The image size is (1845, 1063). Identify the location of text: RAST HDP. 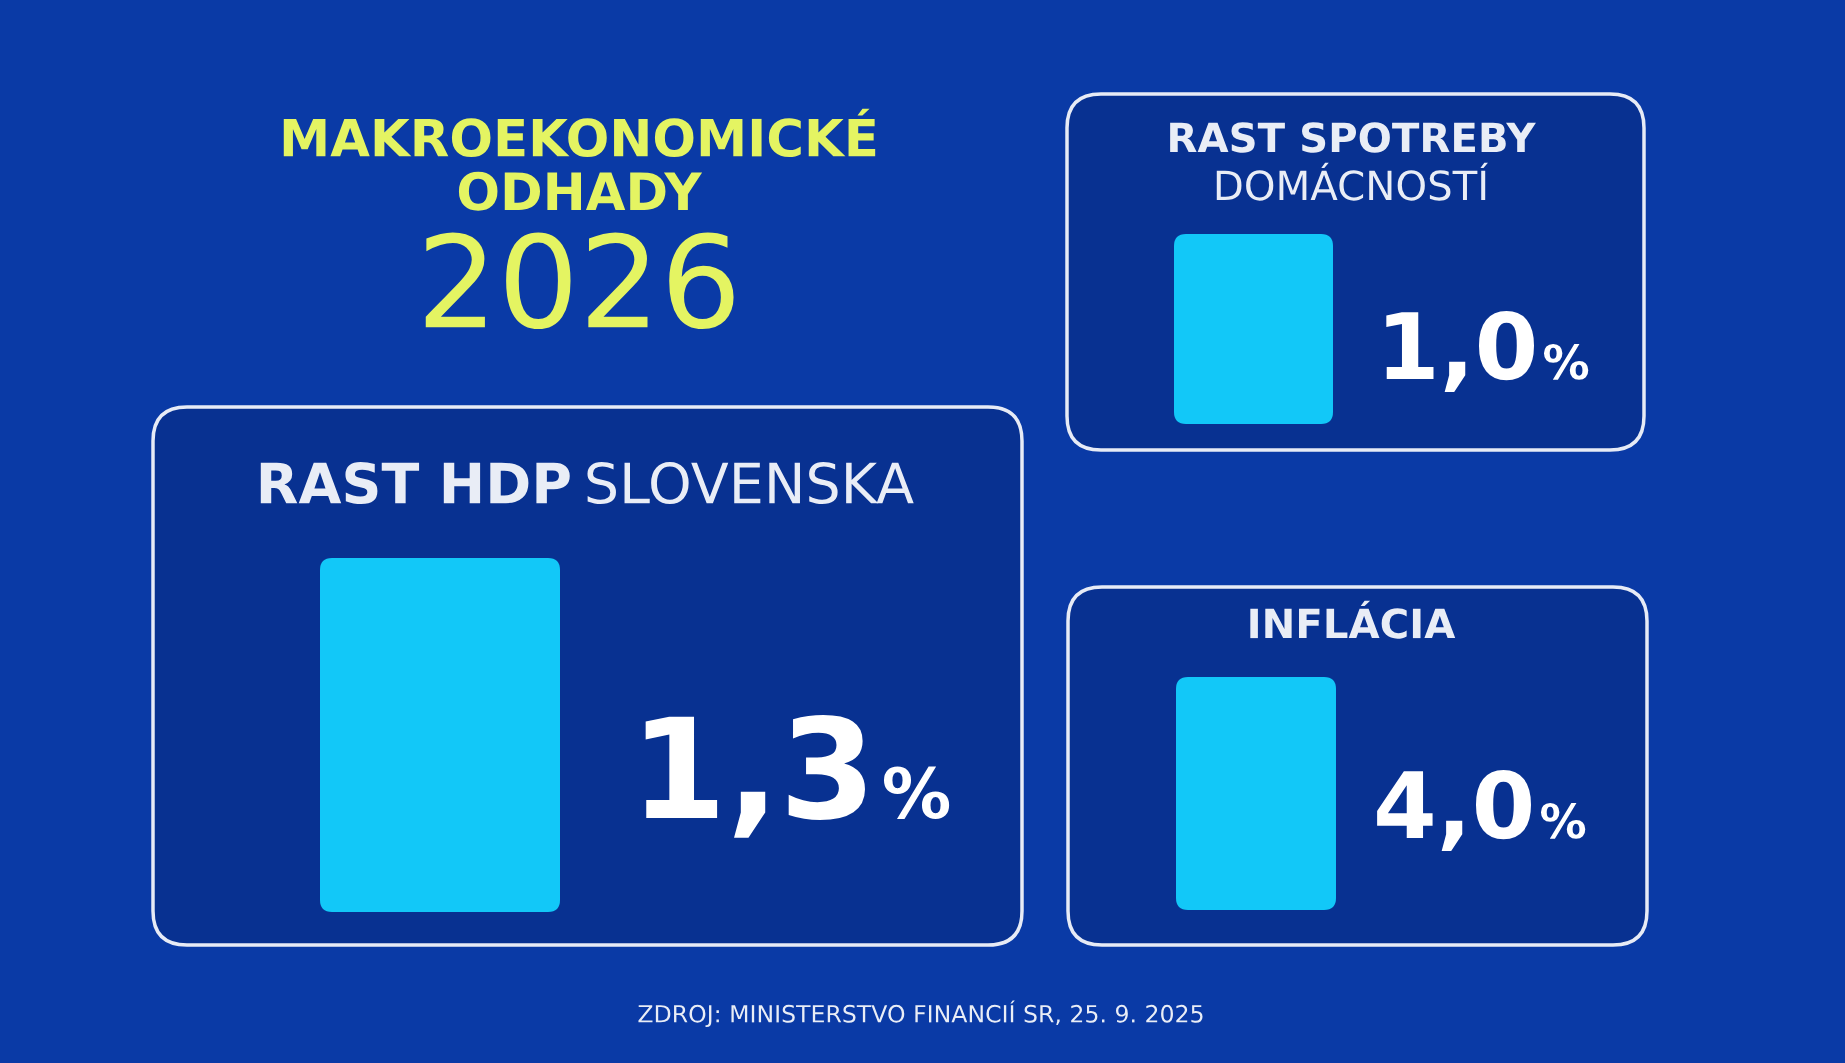
(415, 483).